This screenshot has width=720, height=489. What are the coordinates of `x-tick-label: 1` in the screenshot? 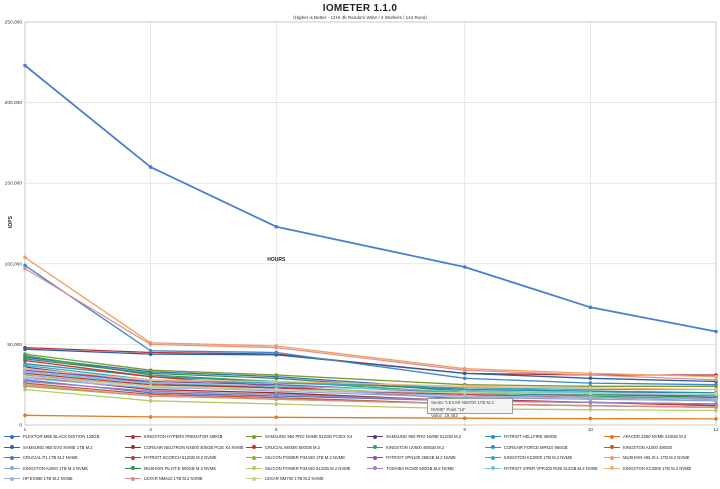 It's located at (25, 429).